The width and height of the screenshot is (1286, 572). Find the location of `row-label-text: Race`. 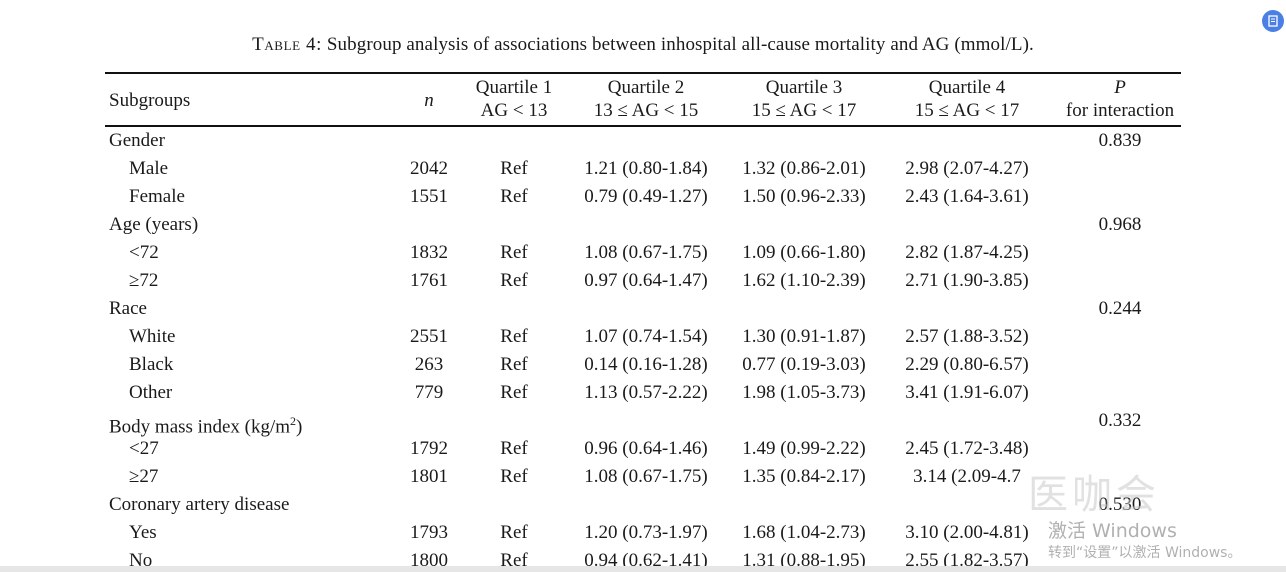

row-label-text: Race is located at coordinates (128, 308).